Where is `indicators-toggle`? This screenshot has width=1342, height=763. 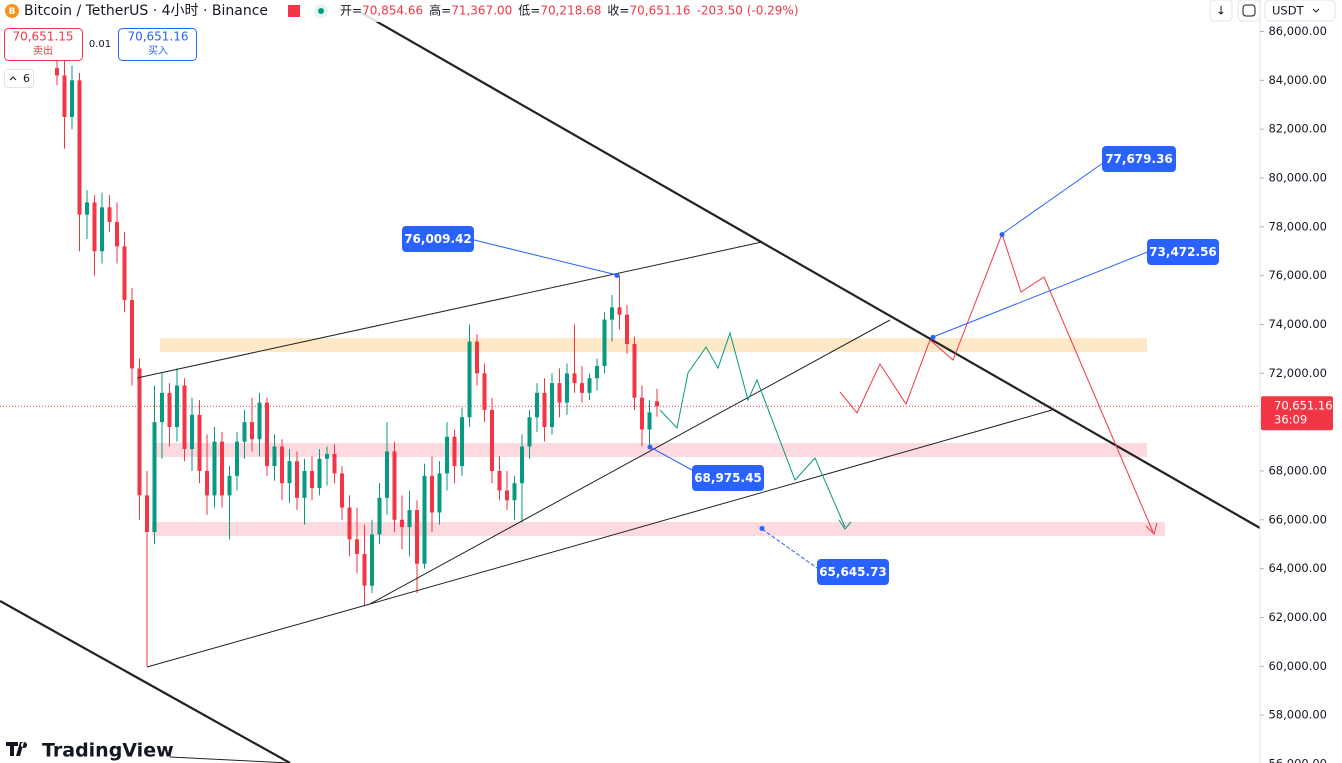 indicators-toggle is located at coordinates (19, 78).